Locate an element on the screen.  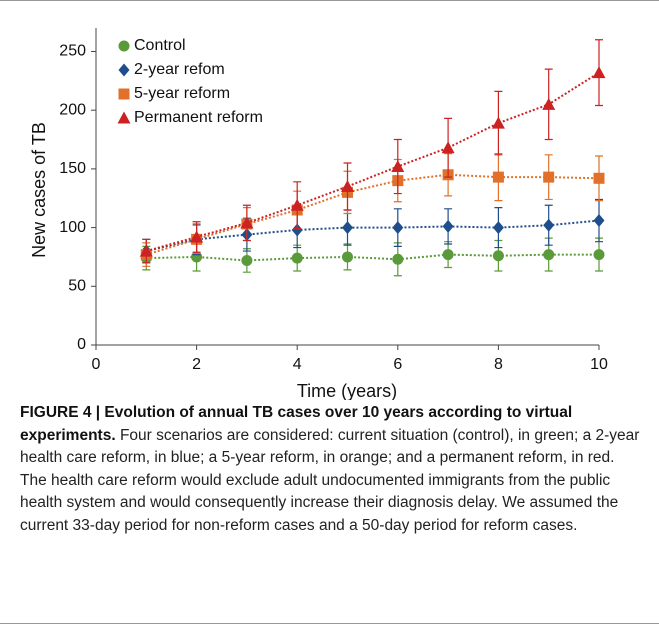
legend-label: Permanent reform is located at coordinates (198, 117).